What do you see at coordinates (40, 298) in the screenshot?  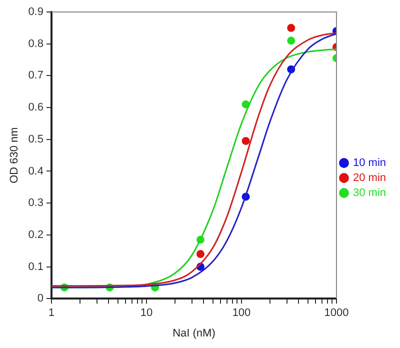 I see `y-tick-label: 0` at bounding box center [40, 298].